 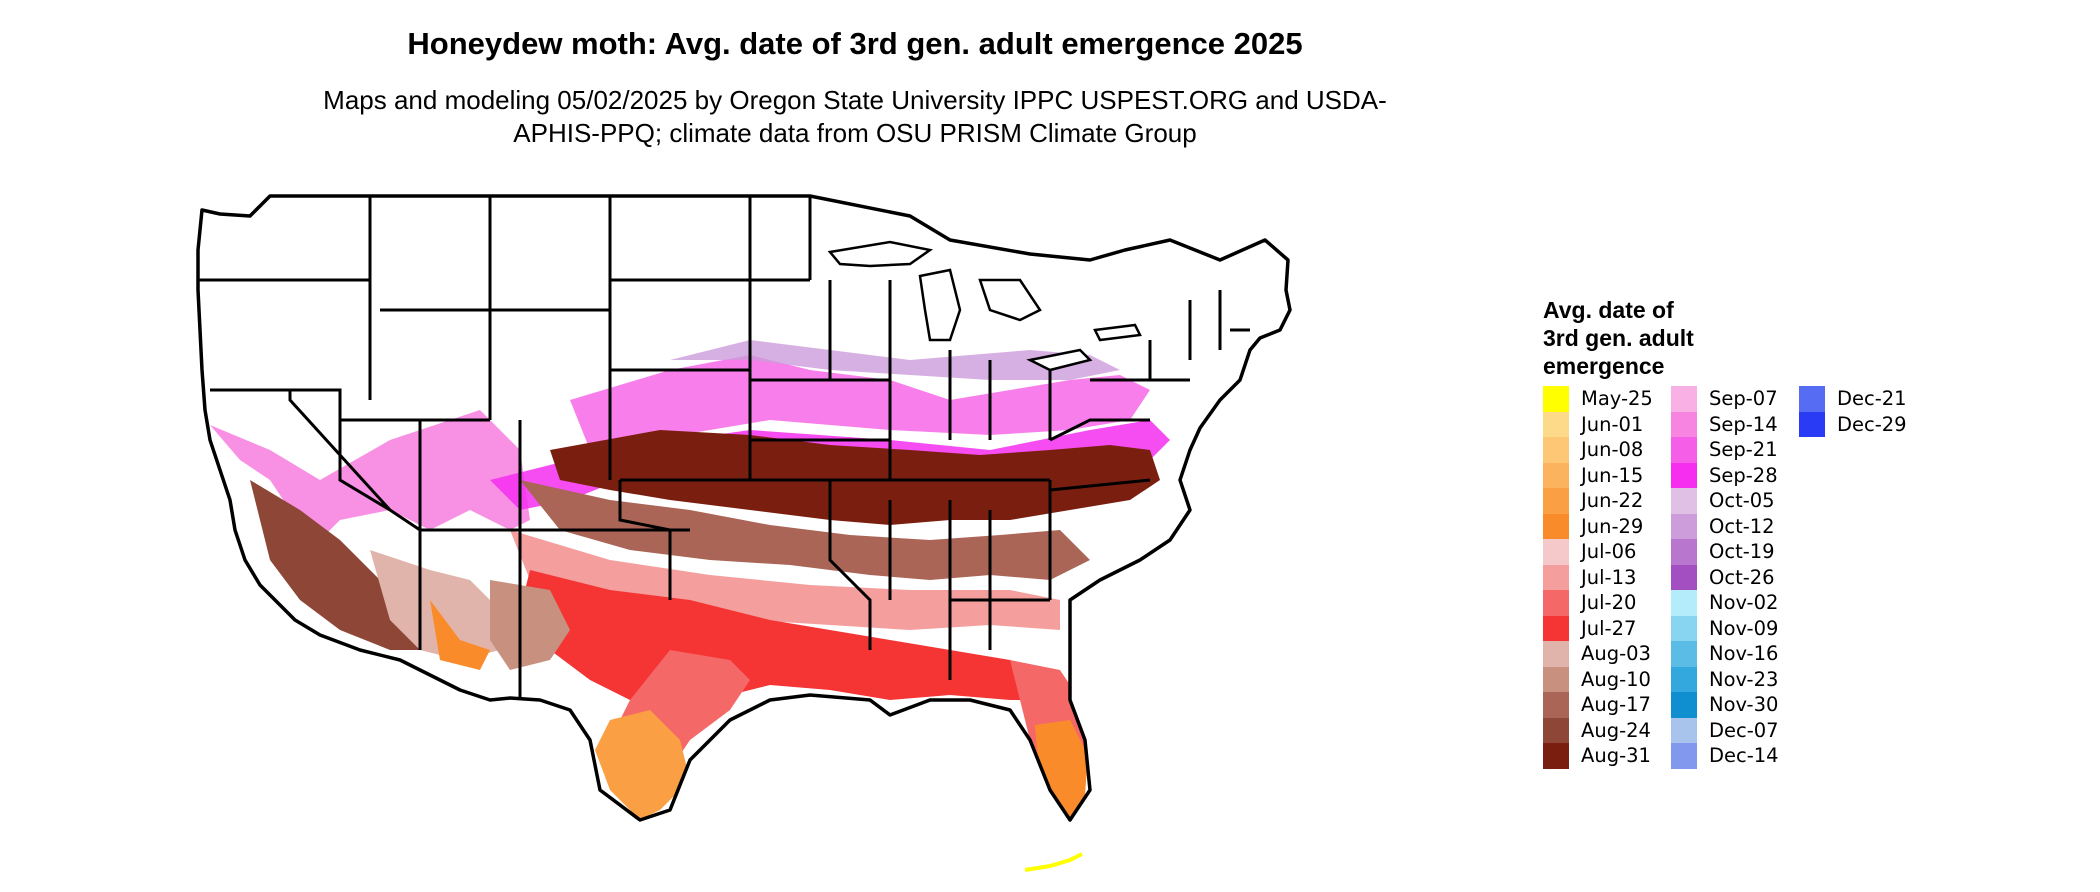 What do you see at coordinates (1742, 552) in the screenshot?
I see `legend-label: Oct-19` at bounding box center [1742, 552].